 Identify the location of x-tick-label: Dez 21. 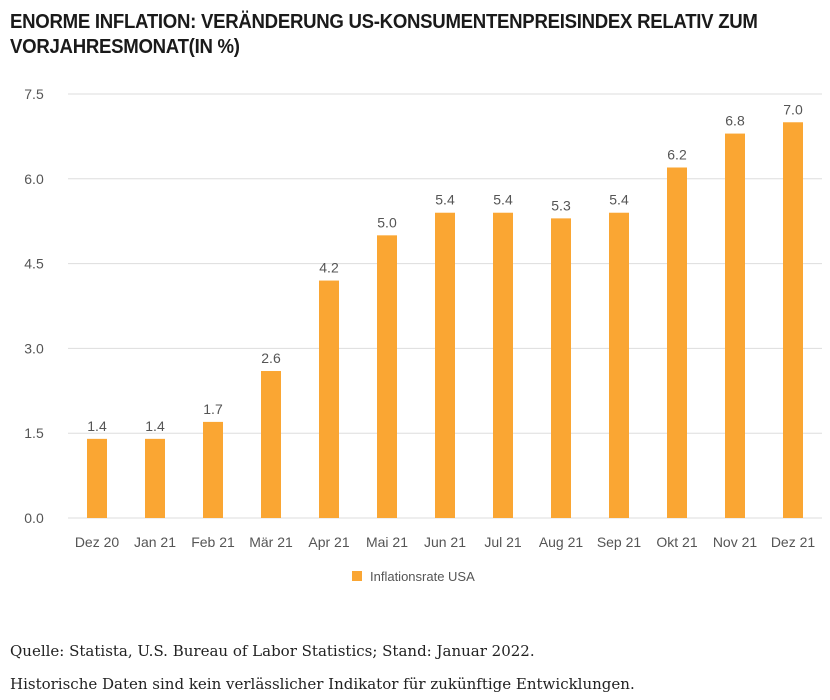
(793, 542).